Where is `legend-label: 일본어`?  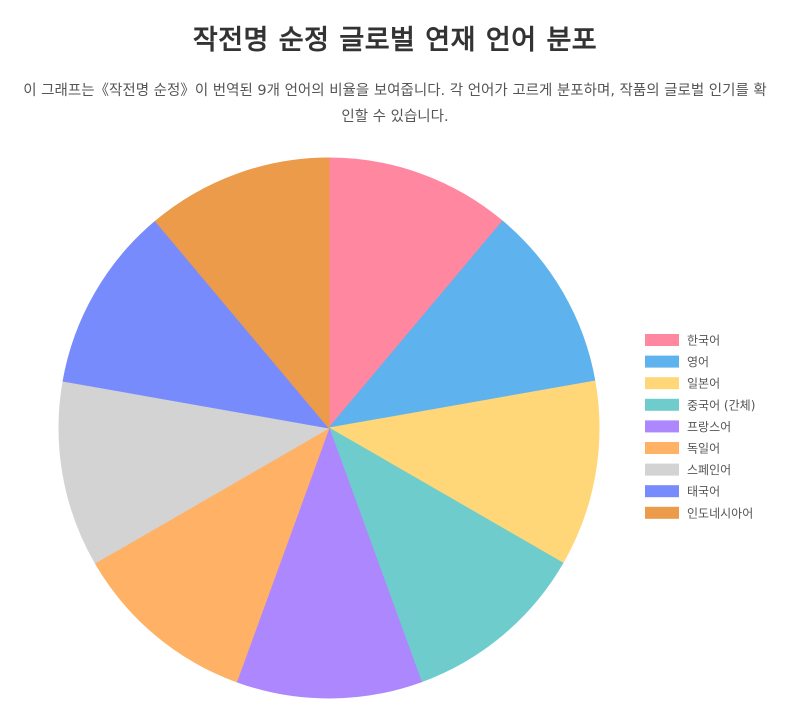
legend-label: 일본어 is located at coordinates (703, 384).